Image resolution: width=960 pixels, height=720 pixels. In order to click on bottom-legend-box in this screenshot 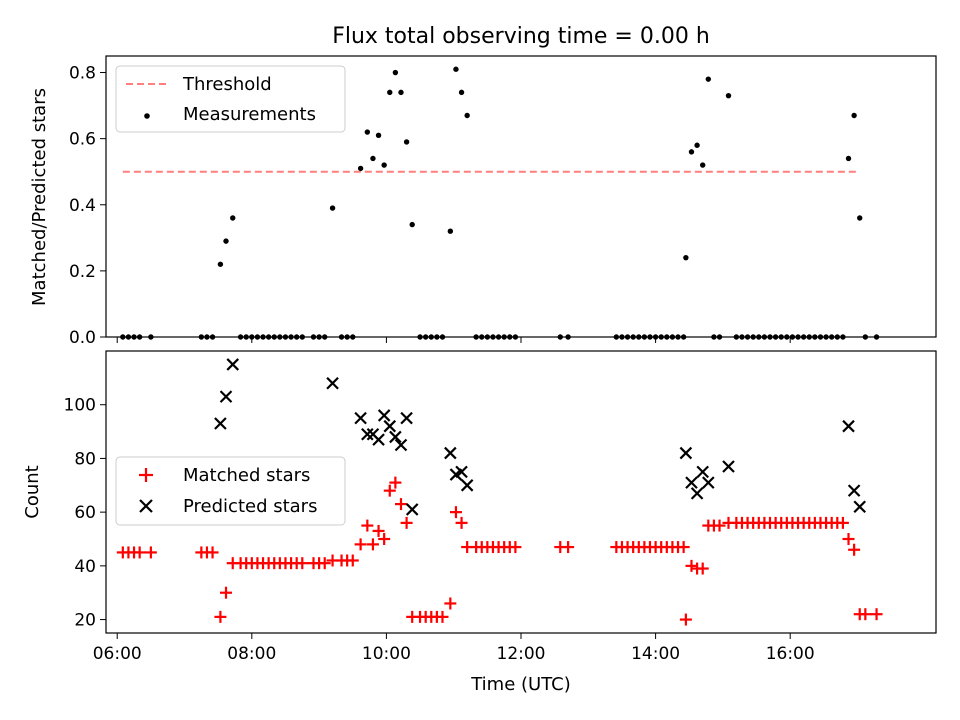, I will do `click(230, 491)`.